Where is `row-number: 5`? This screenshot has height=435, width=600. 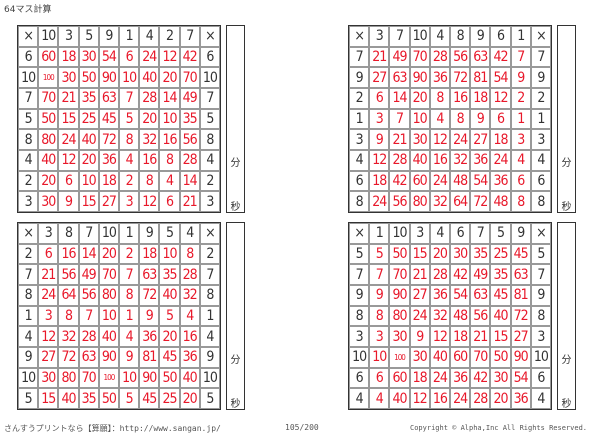
row-number: 5 is located at coordinates (28, 119).